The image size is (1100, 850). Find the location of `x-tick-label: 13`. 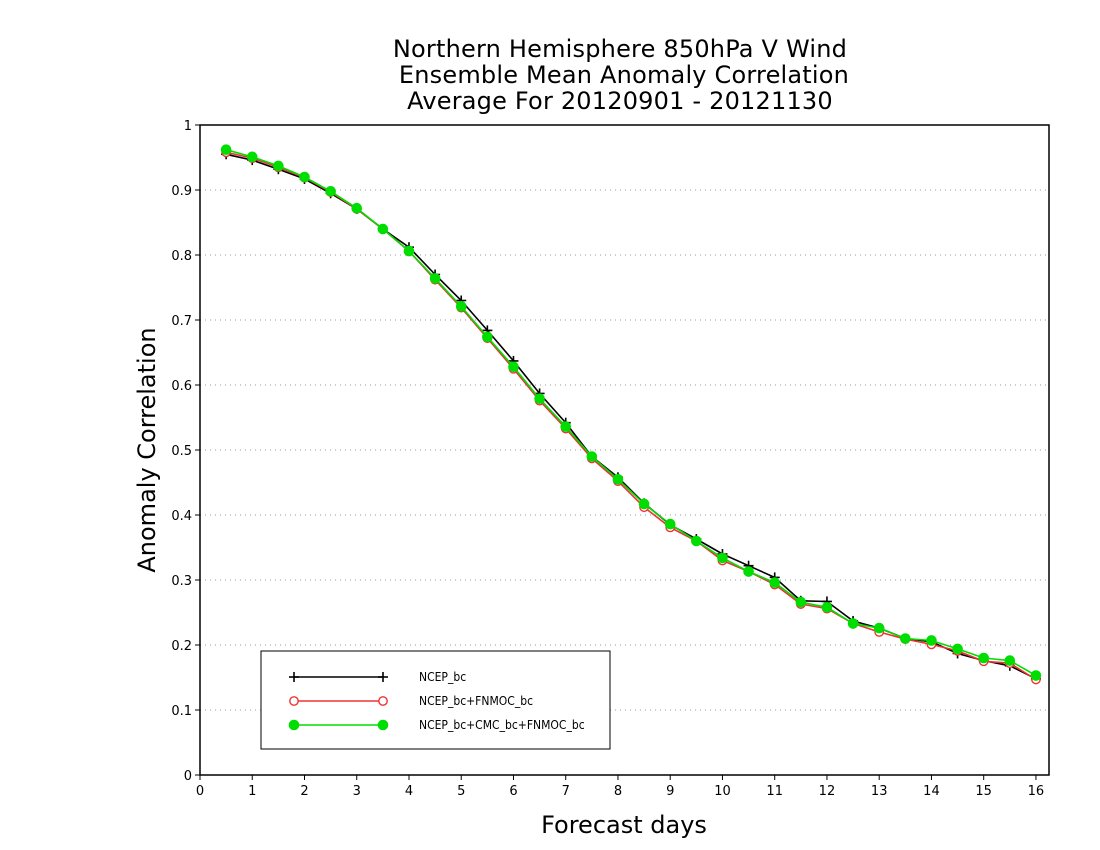

x-tick-label: 13 is located at coordinates (879, 791).